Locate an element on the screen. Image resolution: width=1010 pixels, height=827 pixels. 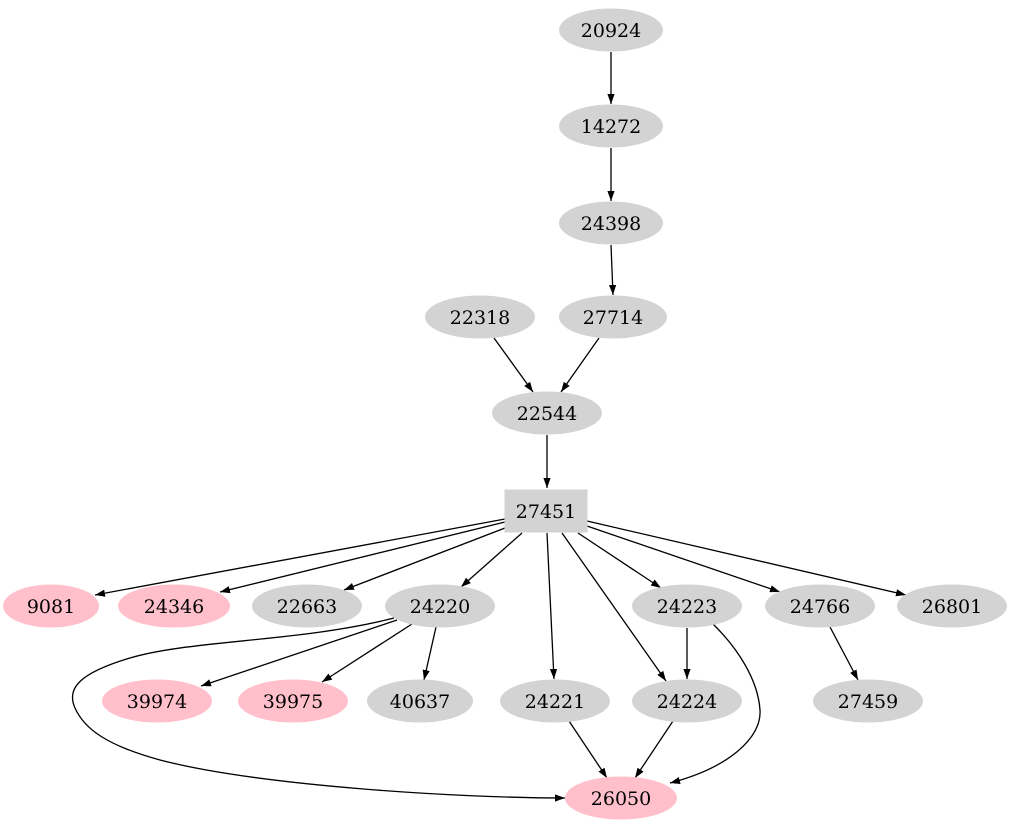
node-label-9081: 9081 is located at coordinates (51, 607).